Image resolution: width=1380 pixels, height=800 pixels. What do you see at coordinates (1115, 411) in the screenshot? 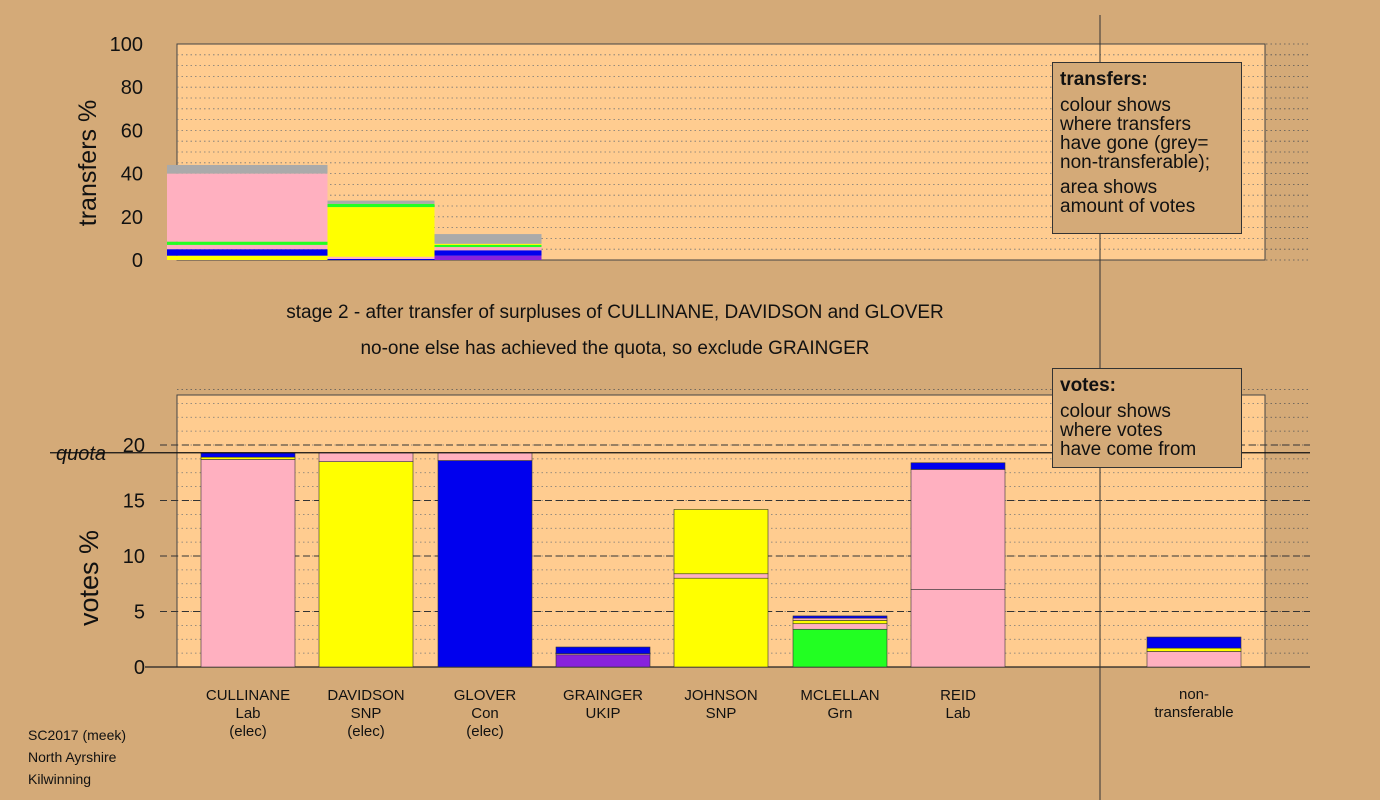
I see `votes-legend-line: colour shows` at bounding box center [1115, 411].